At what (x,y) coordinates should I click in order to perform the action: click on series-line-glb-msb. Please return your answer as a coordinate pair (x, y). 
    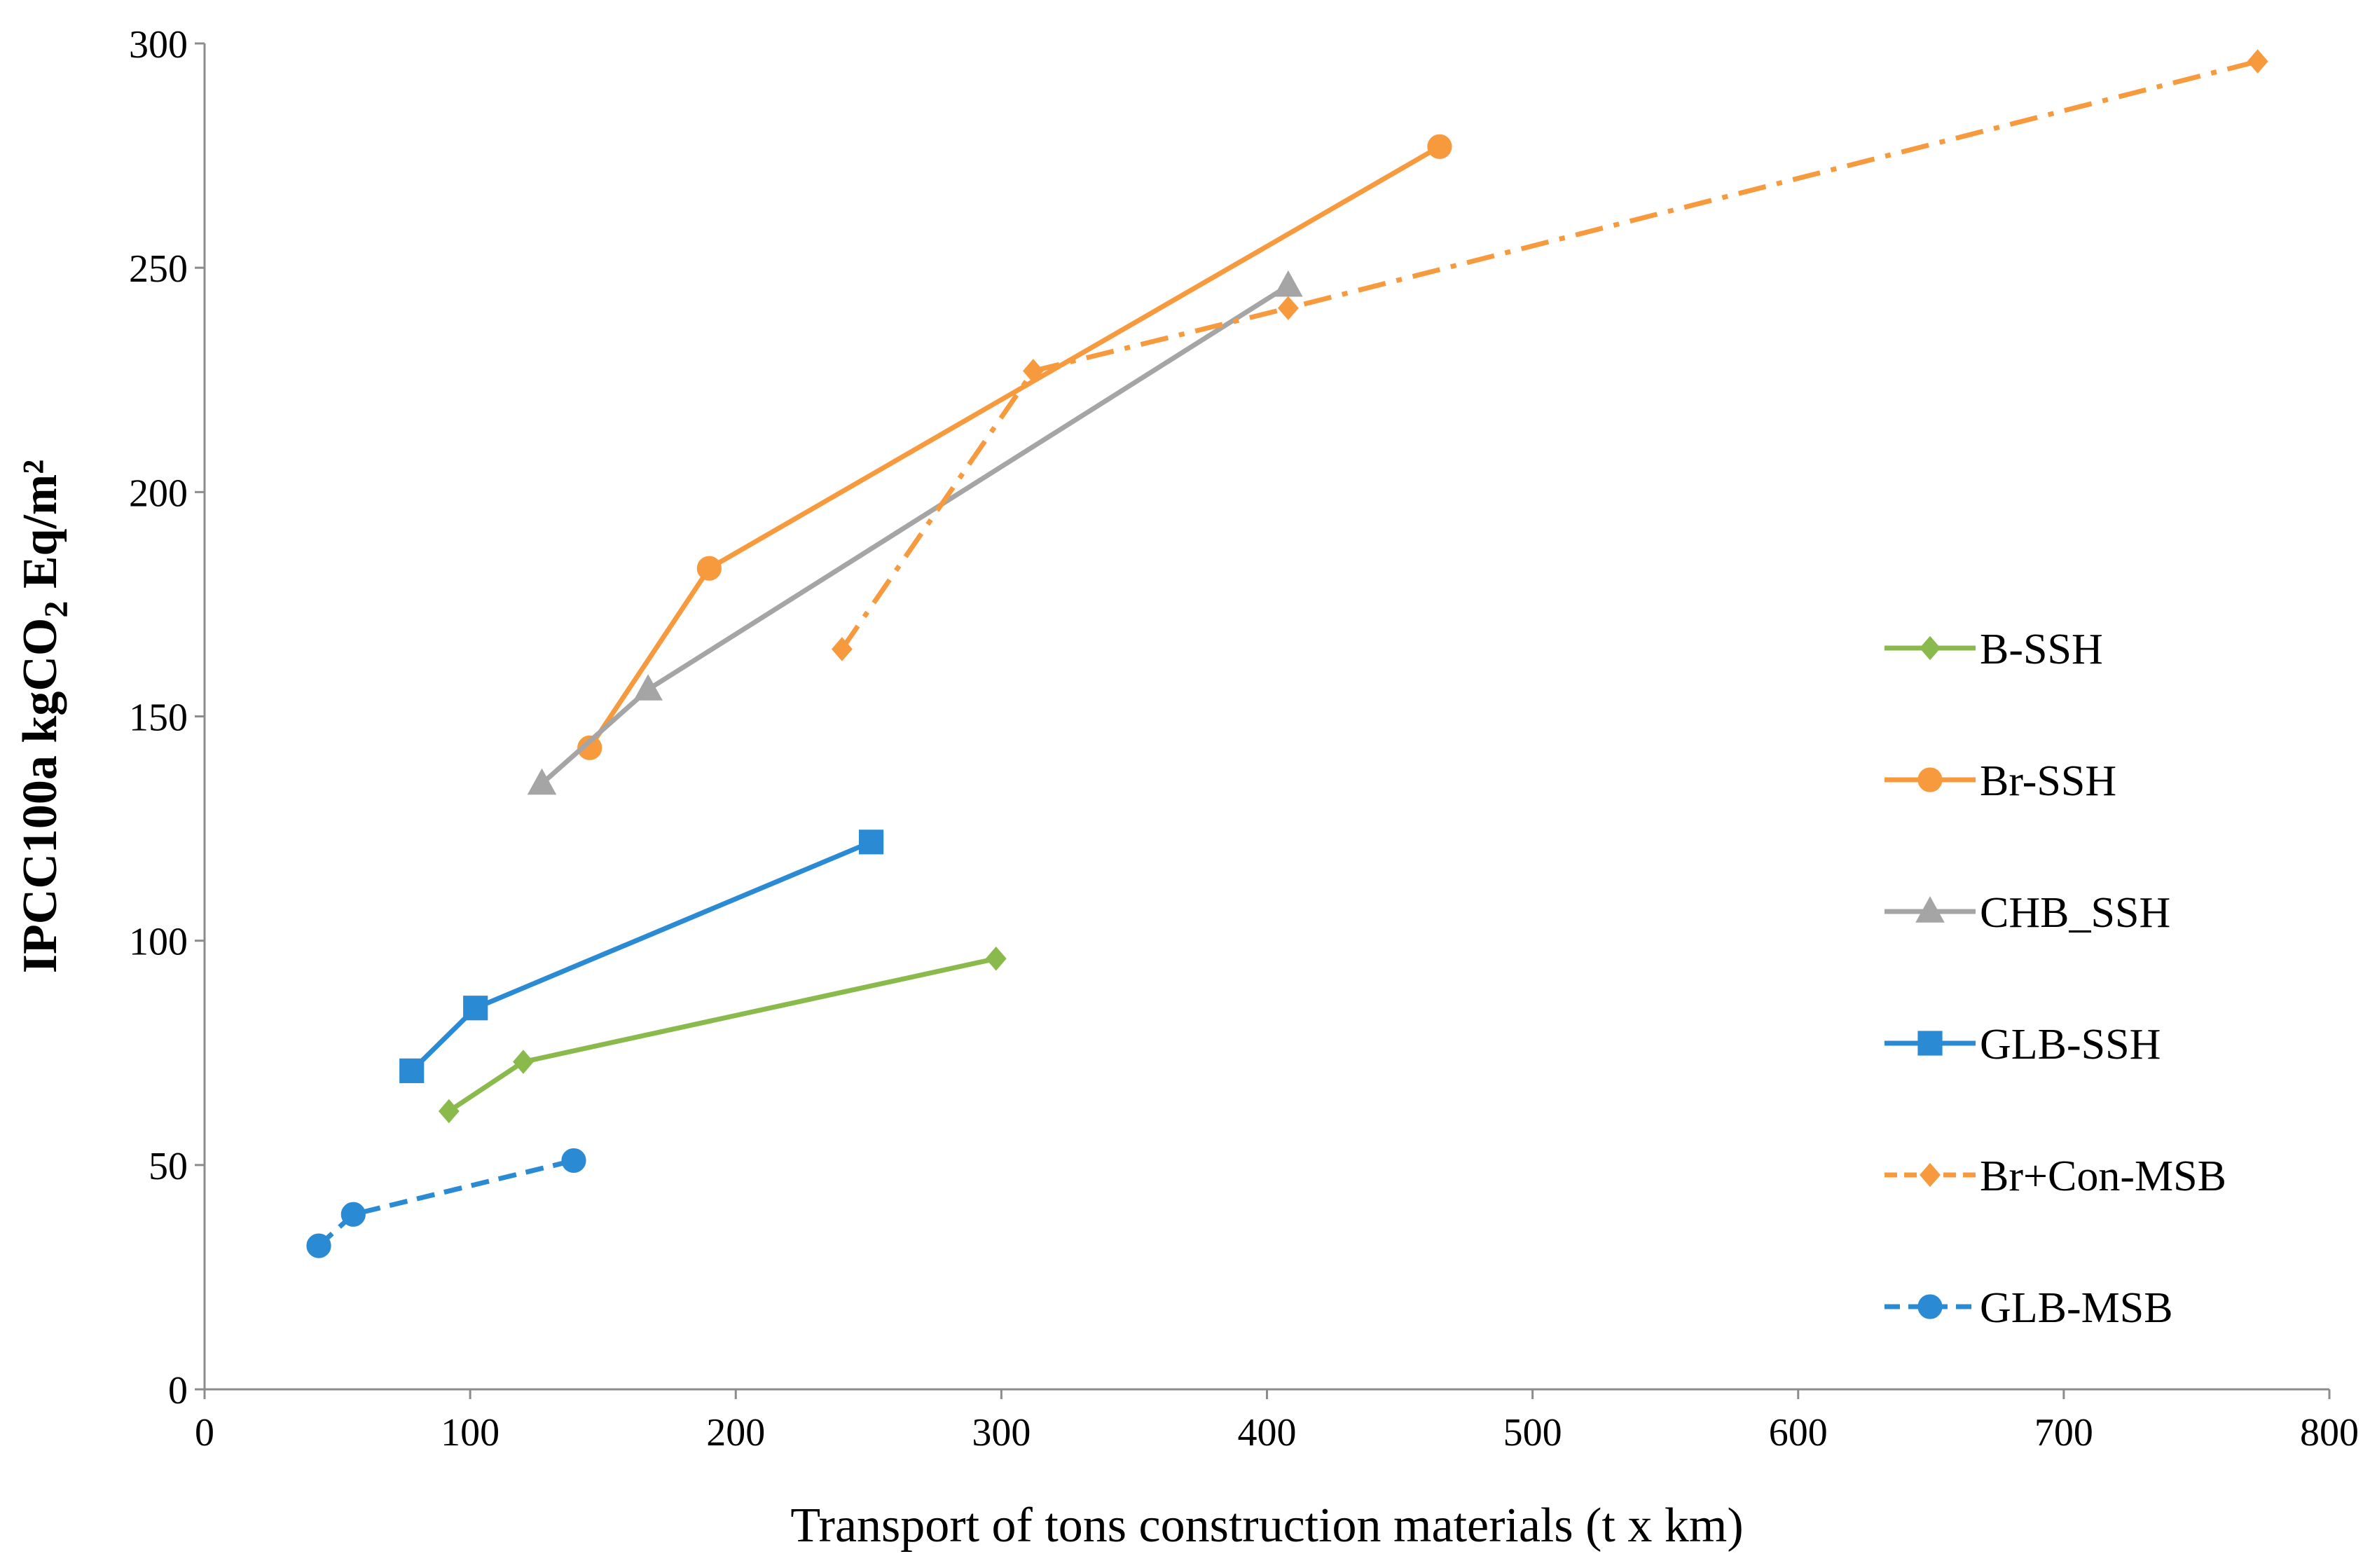
    Looking at the image, I should click on (446, 1203).